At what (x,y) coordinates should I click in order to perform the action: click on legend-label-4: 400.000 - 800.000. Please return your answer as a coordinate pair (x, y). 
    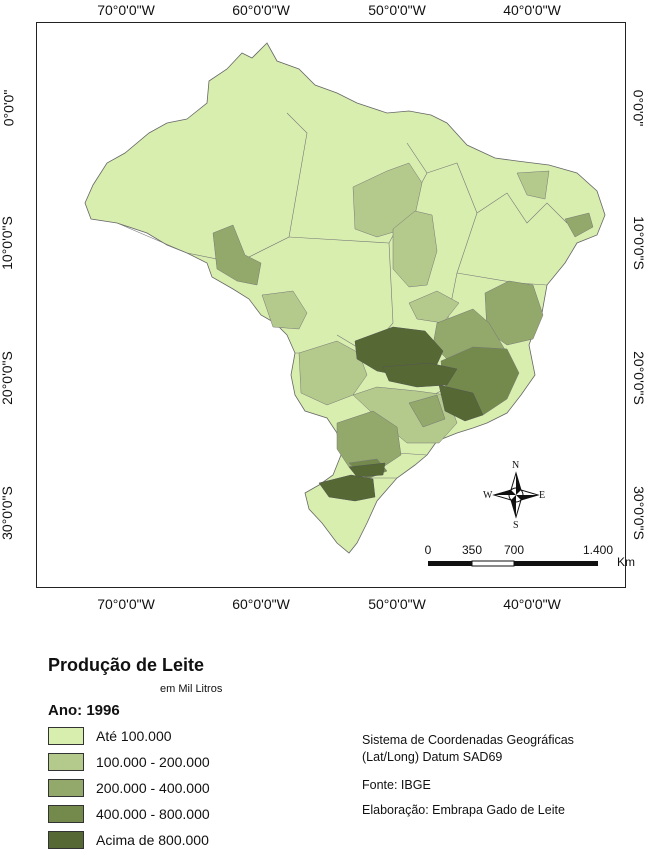
    Looking at the image, I should click on (153, 814).